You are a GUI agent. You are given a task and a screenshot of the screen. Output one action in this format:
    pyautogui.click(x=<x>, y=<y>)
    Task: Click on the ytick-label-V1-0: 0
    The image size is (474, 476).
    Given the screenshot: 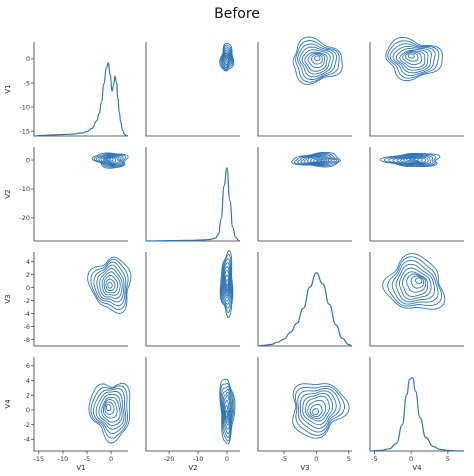 What is the action you would take?
    pyautogui.click(x=28, y=59)
    